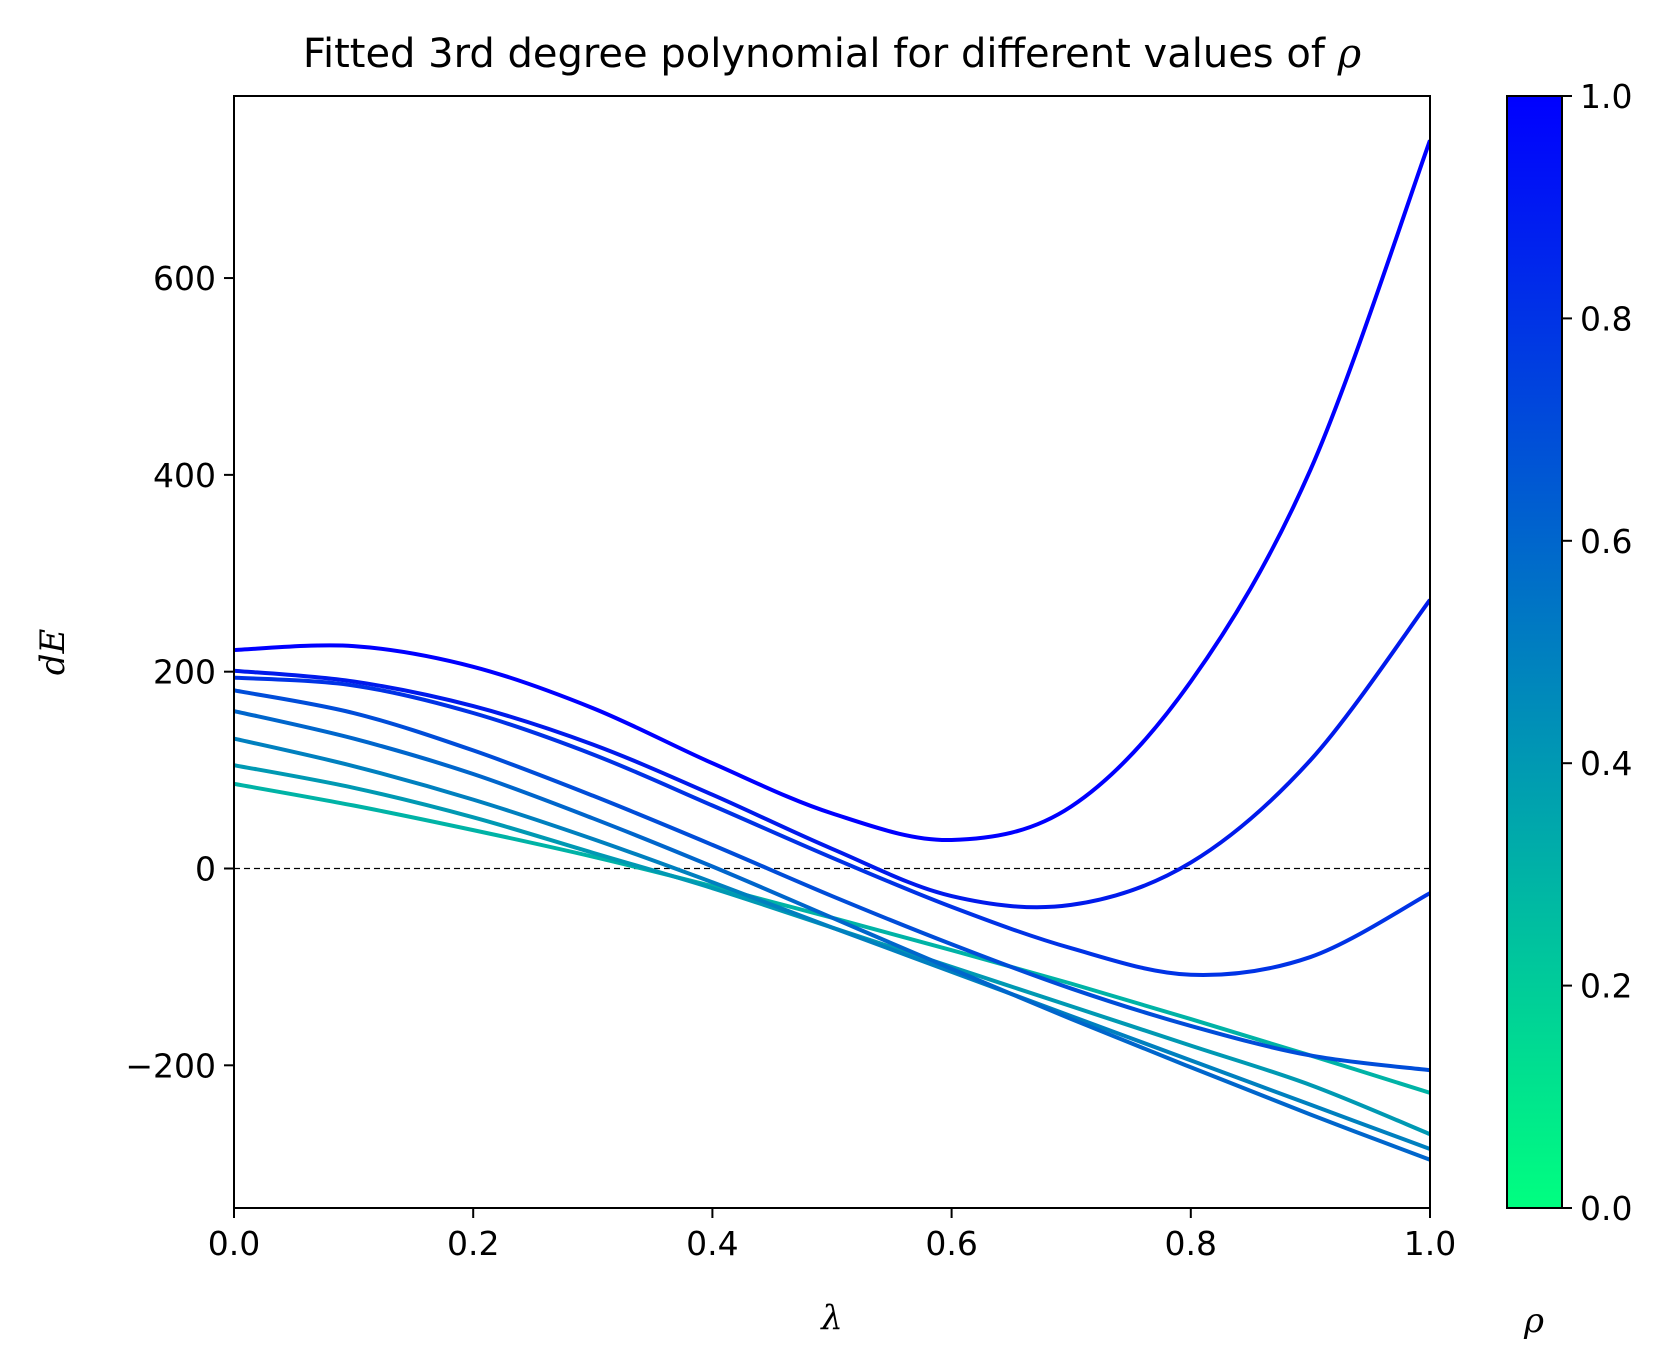 The width and height of the screenshot is (1677, 1365). Describe the element at coordinates (1606, 541) in the screenshot. I see `colorbar-tick-label: 0.6` at that location.